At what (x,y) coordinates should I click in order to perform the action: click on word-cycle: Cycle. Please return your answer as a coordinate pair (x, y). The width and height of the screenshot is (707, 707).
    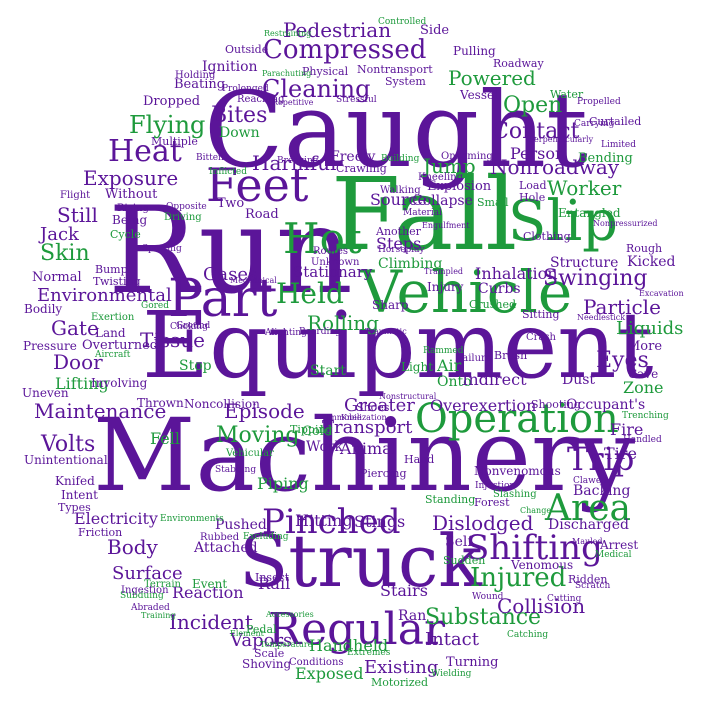
    Looking at the image, I should click on (125, 234).